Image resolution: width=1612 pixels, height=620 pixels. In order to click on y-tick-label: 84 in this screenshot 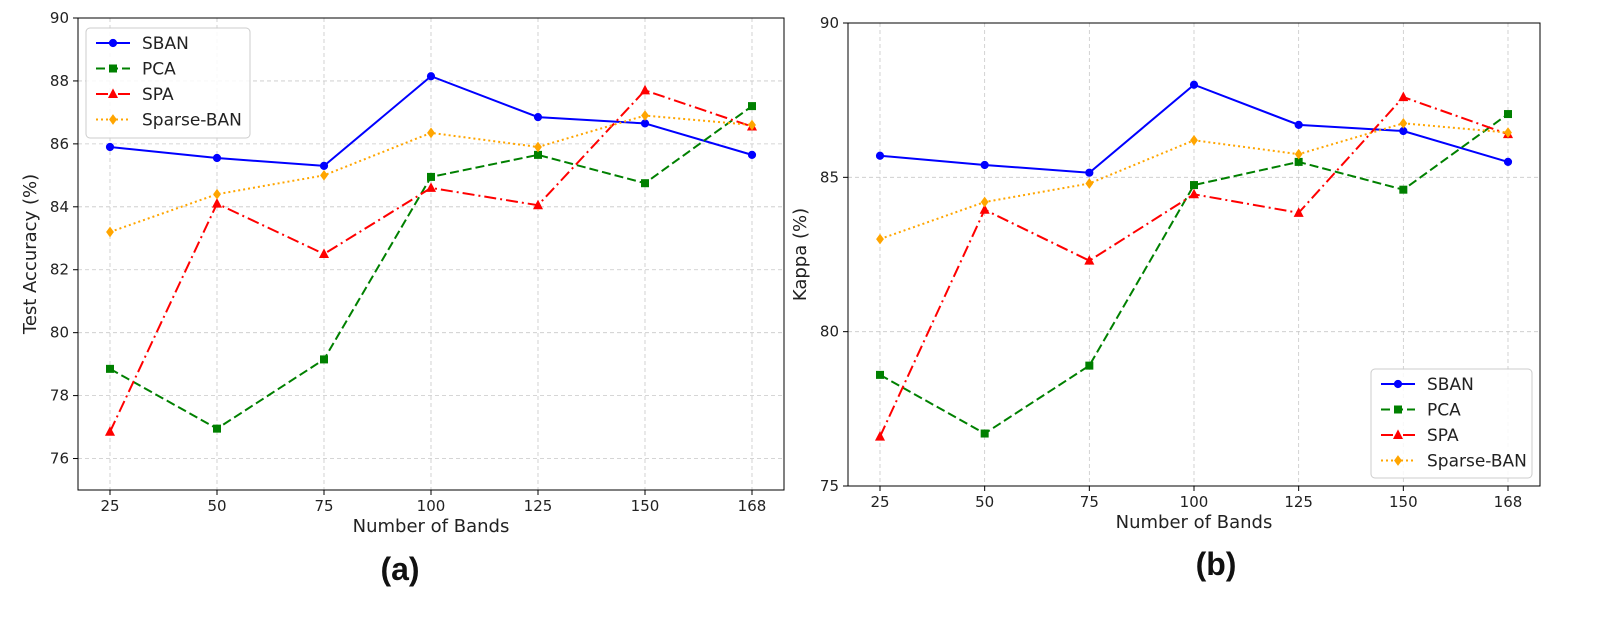, I will do `click(59, 207)`.